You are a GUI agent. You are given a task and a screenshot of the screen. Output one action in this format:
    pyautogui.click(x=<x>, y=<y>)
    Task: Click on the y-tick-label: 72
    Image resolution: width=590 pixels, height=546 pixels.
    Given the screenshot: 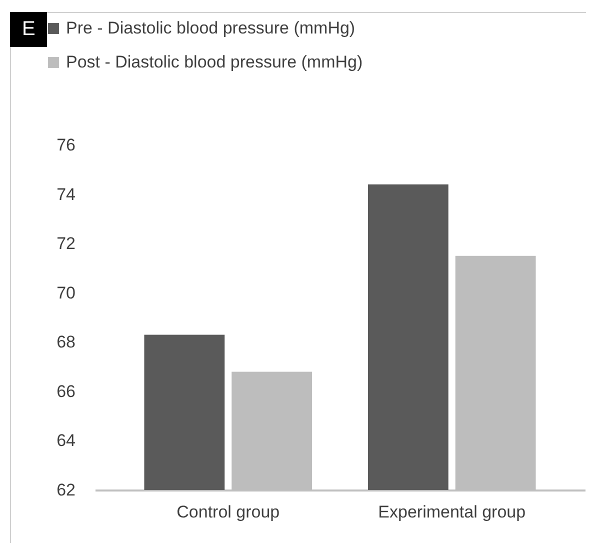 What is the action you would take?
    pyautogui.click(x=66, y=244)
    